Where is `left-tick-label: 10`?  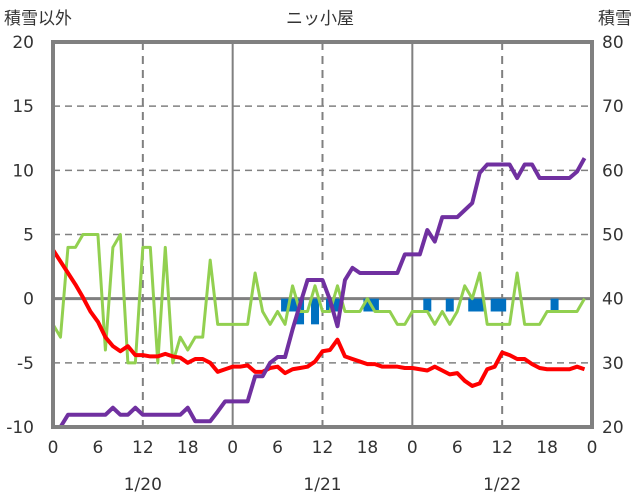
left-tick-label: 10 is located at coordinates (23, 171).